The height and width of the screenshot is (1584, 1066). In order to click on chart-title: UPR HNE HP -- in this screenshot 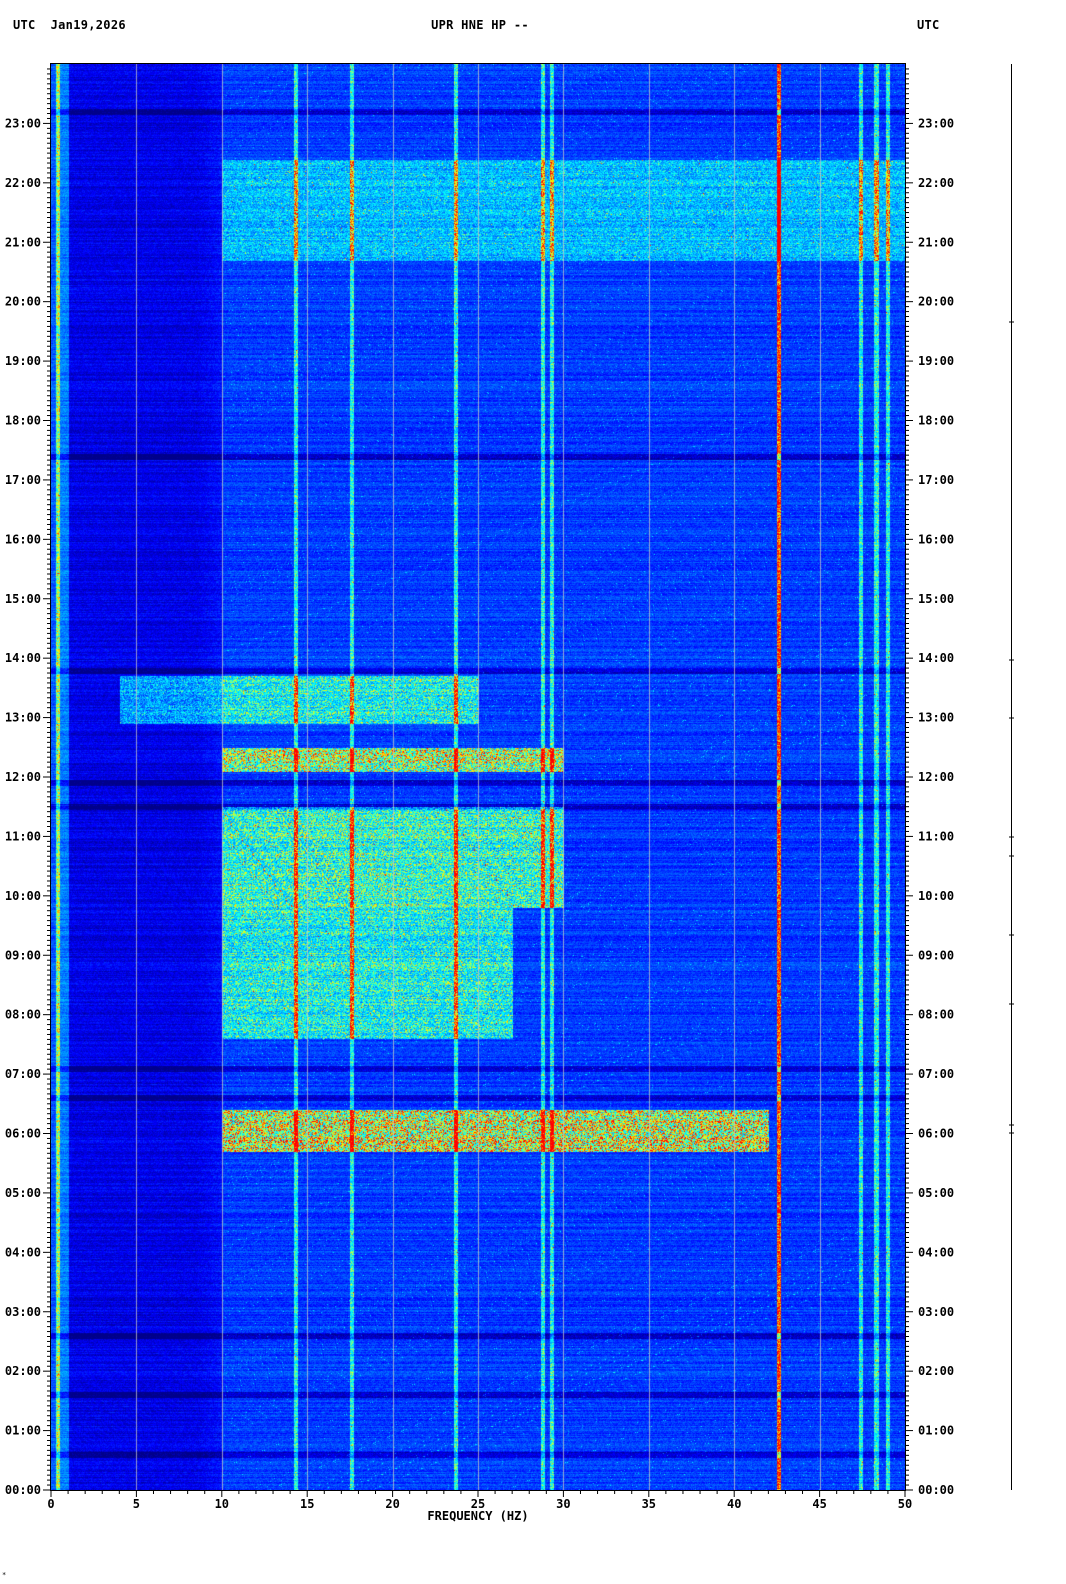, I will do `click(480, 25)`.